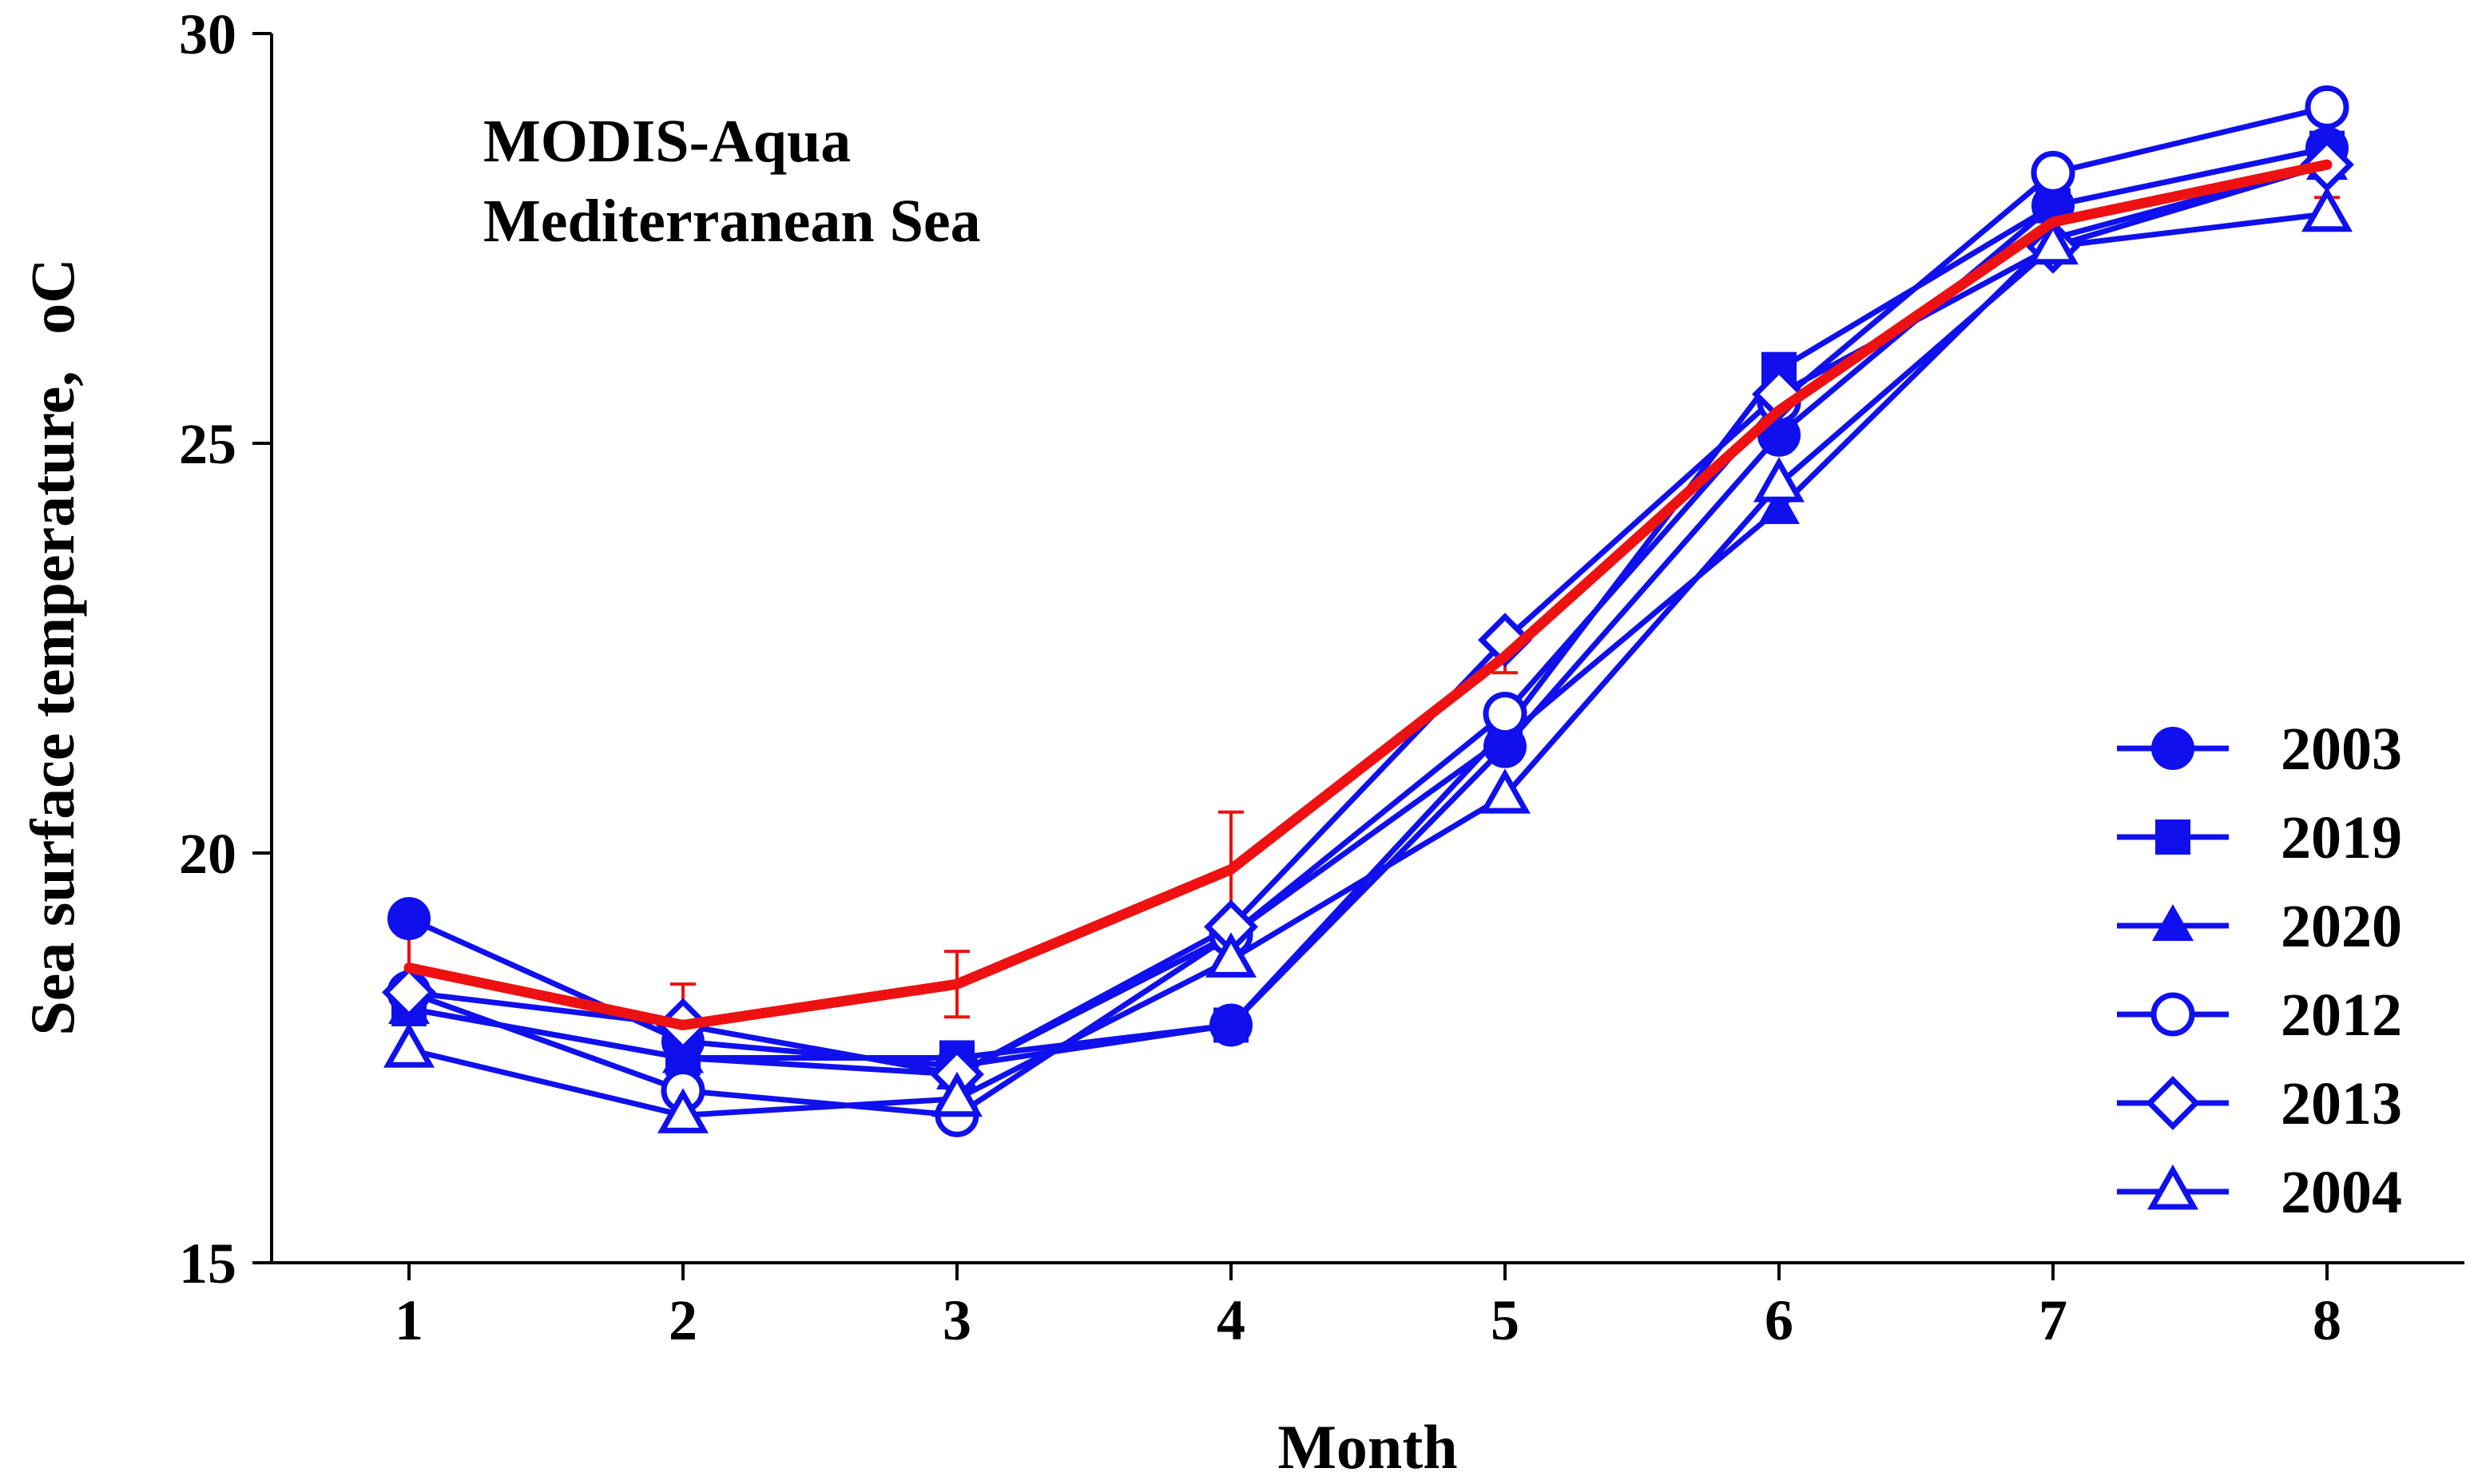 Image resolution: width=2470 pixels, height=1484 pixels. Describe the element at coordinates (667, 141) in the screenshot. I see `annotation-line-1: MODIS-Aqua` at that location.